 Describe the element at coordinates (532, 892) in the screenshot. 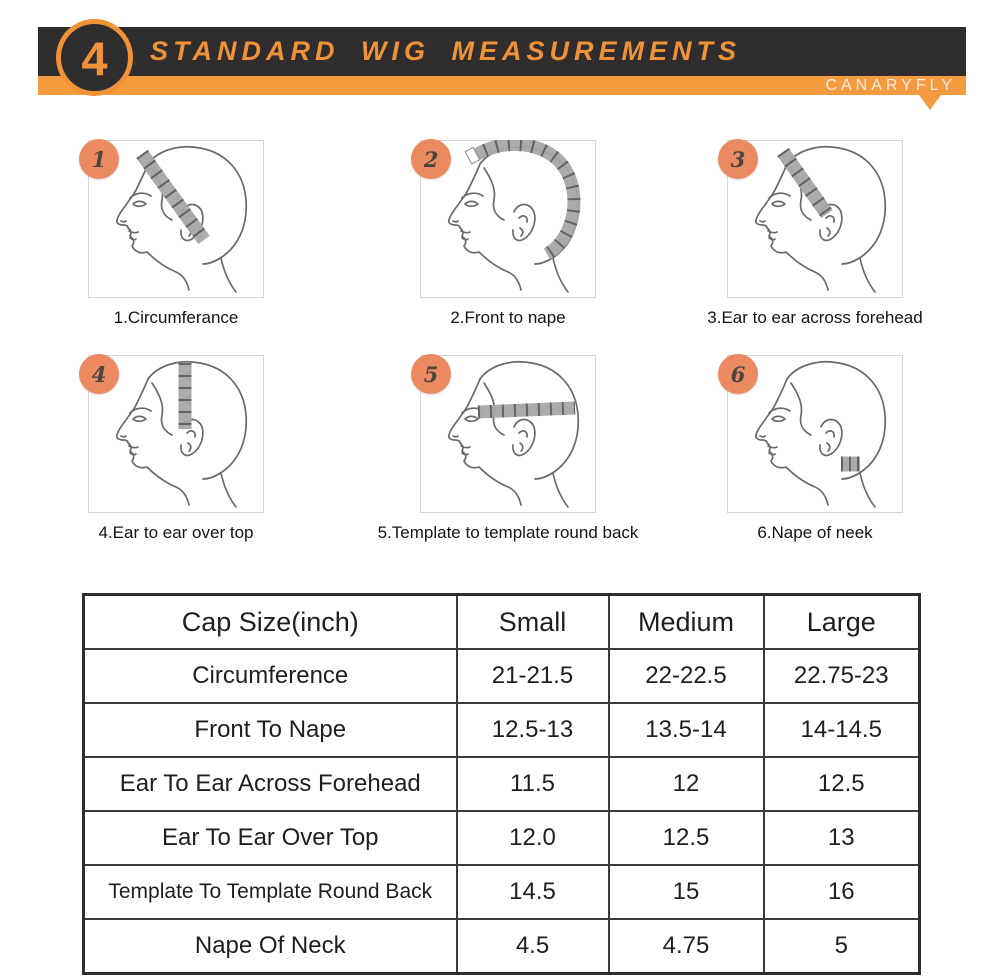

I see `cell-value: 14.5` at that location.